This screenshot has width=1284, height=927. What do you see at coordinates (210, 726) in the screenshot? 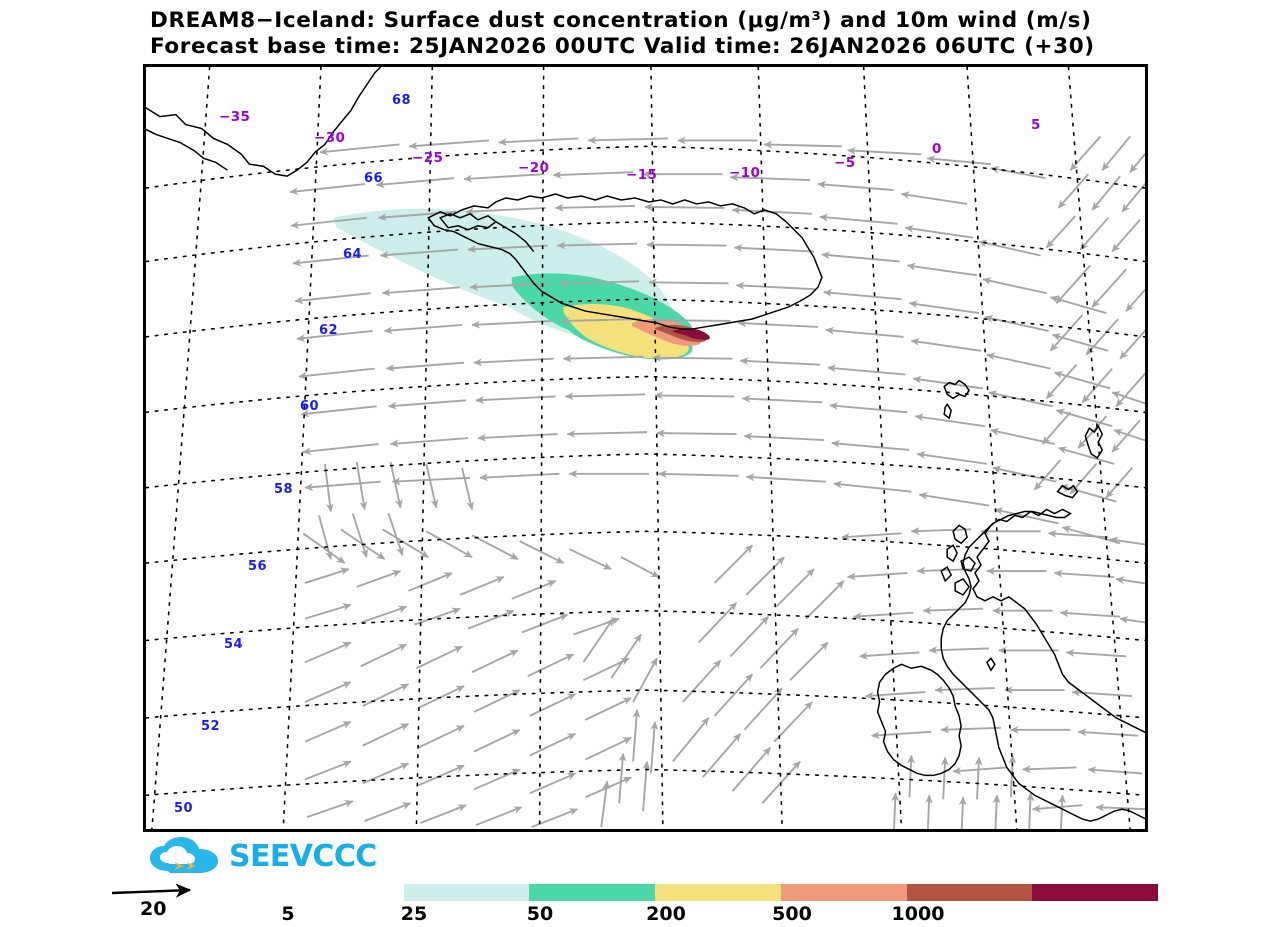
I see `lat-label-52: 52` at bounding box center [210, 726].